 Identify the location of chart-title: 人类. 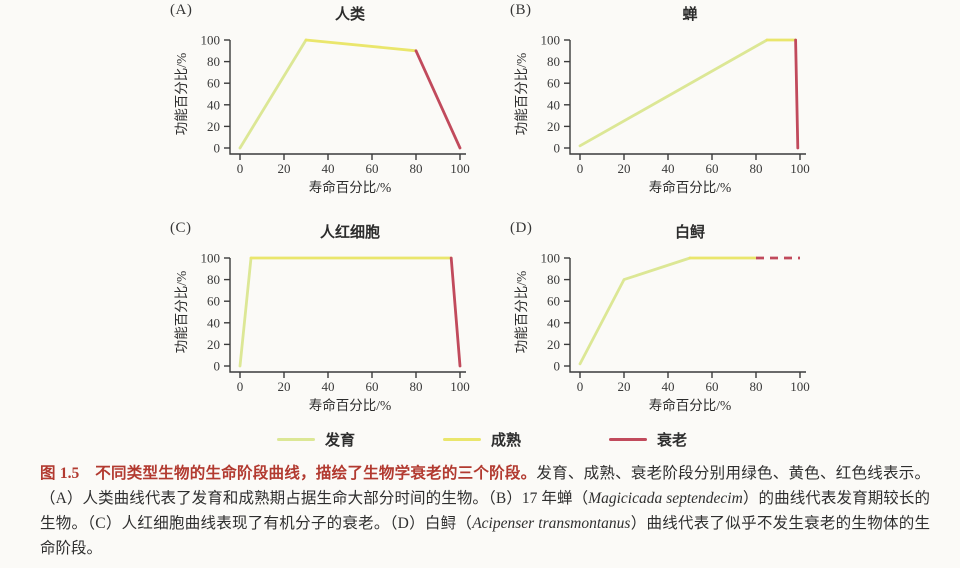
(350, 14).